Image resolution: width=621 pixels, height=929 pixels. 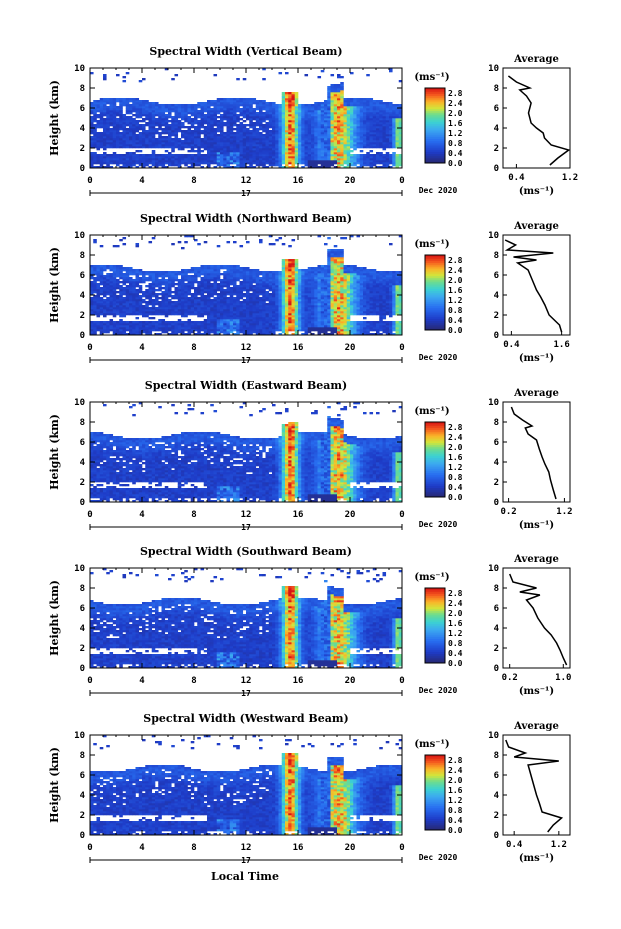 What do you see at coordinates (82, 483) in the screenshot?
I see `y-tick-label: 2` at bounding box center [82, 483].